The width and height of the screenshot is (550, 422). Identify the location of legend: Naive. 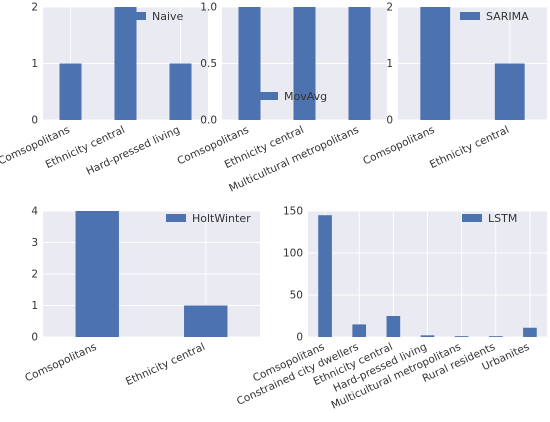
(155, 16).